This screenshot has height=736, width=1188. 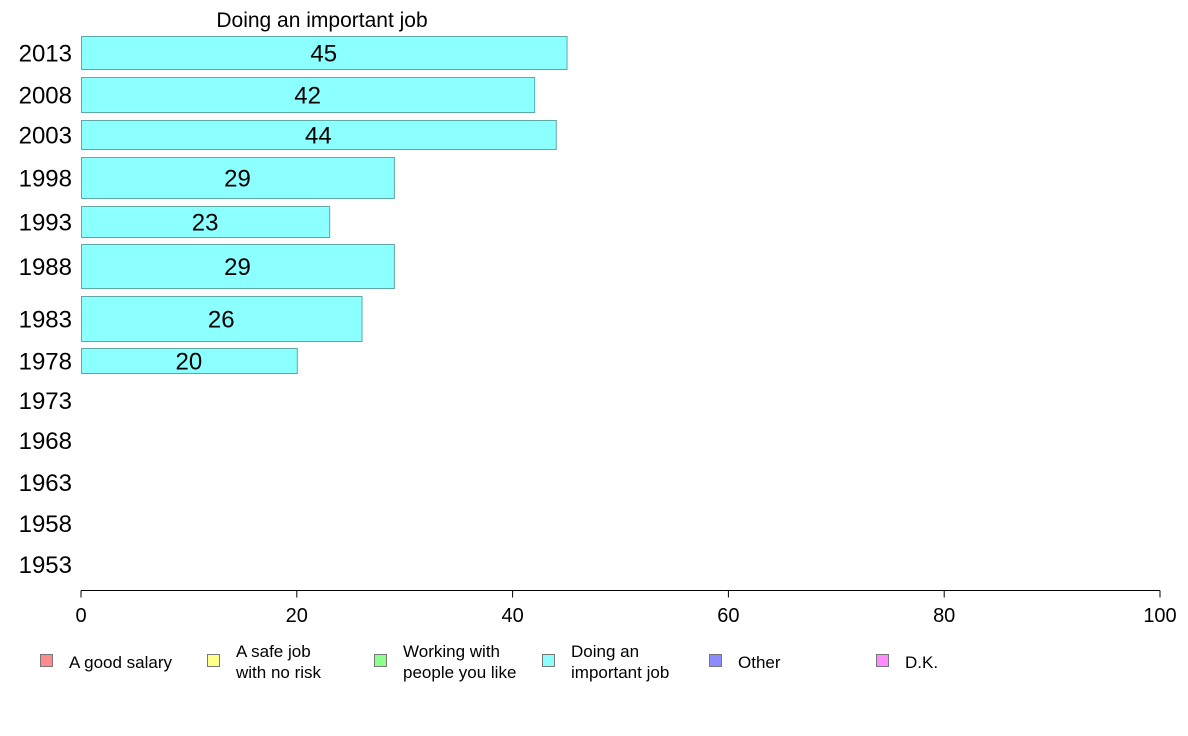 I want to click on legend-label: D.K., so click(x=921, y=662).